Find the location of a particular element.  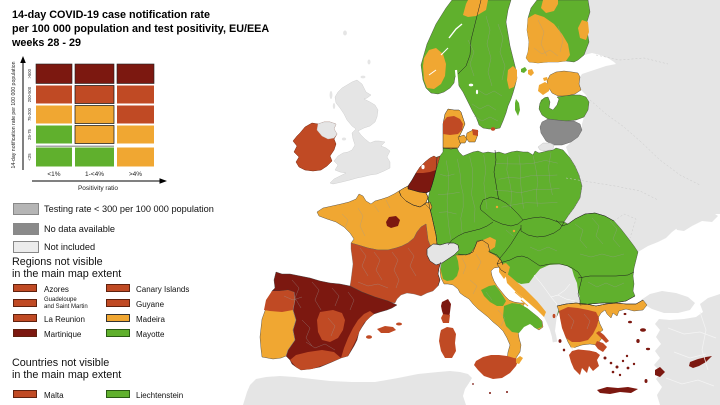

svg-text: 25-75 is located at coordinates (29, 133).